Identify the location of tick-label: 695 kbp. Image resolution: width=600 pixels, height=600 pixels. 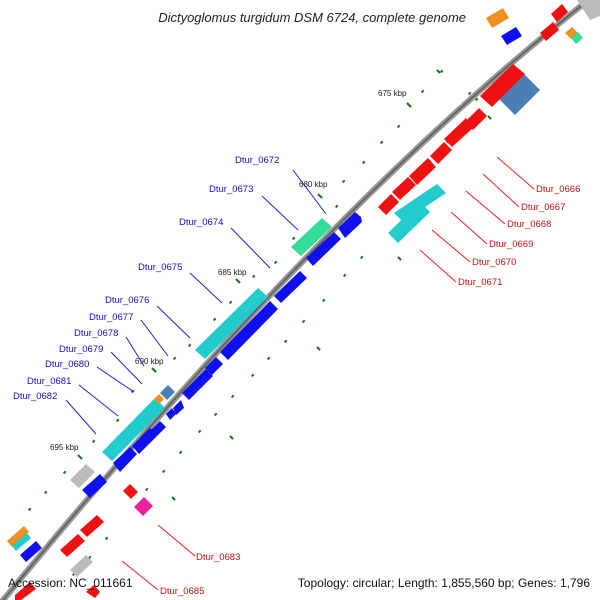
(64, 447).